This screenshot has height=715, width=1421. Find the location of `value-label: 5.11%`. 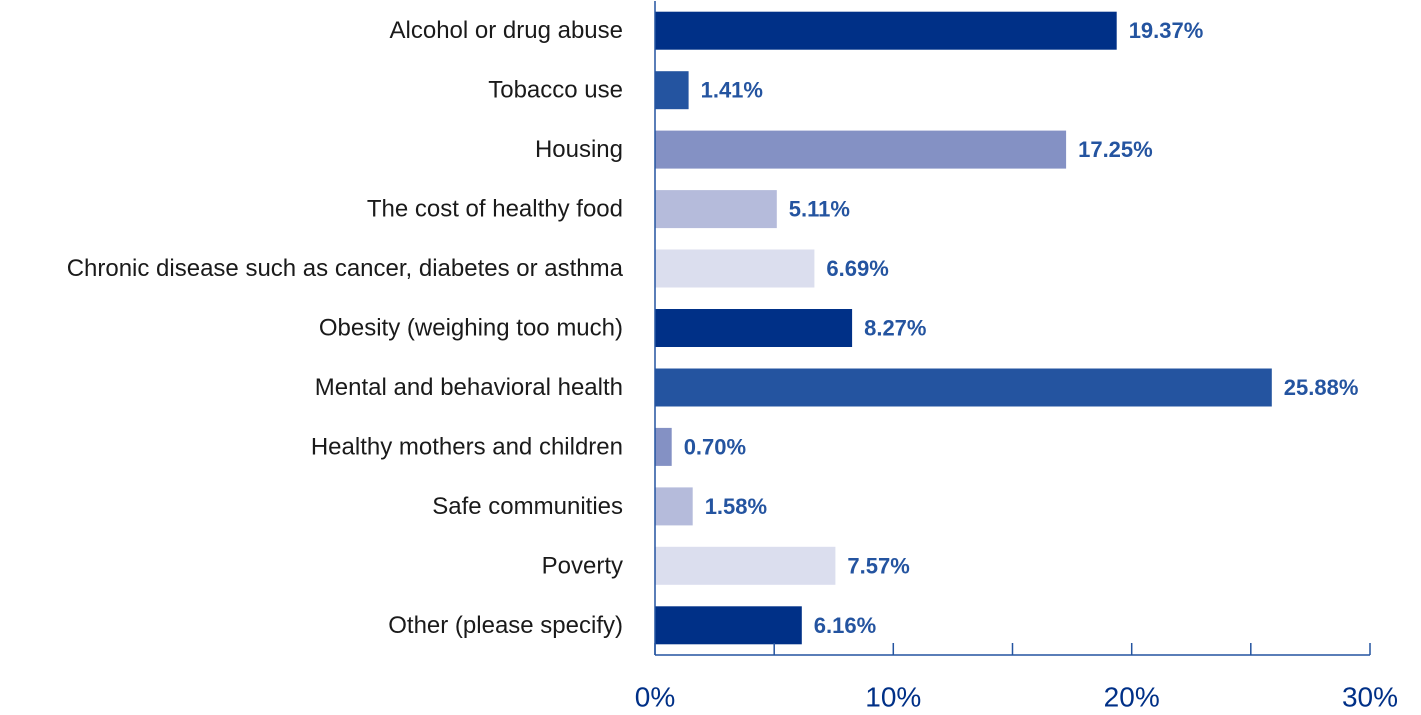

value-label: 5.11% is located at coordinates (819, 209).